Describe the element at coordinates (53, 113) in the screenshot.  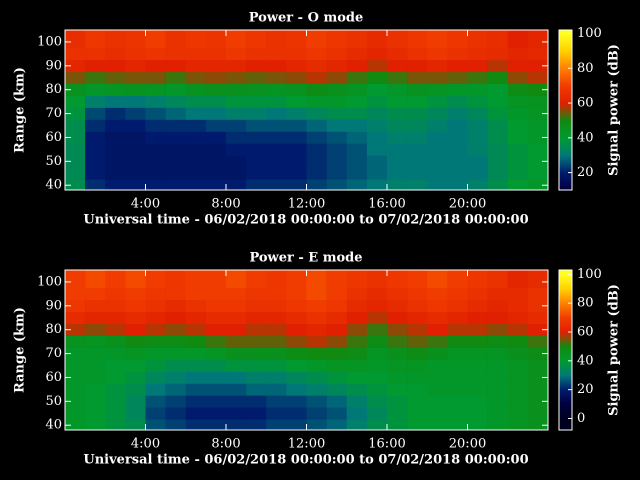
I see `y-tick-label: 70` at that location.